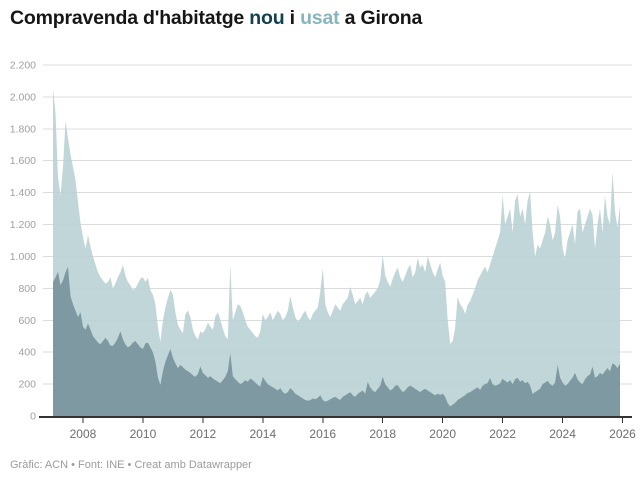  What do you see at coordinates (23, 161) in the screenshot?
I see `y-axis-label: 1.600` at bounding box center [23, 161].